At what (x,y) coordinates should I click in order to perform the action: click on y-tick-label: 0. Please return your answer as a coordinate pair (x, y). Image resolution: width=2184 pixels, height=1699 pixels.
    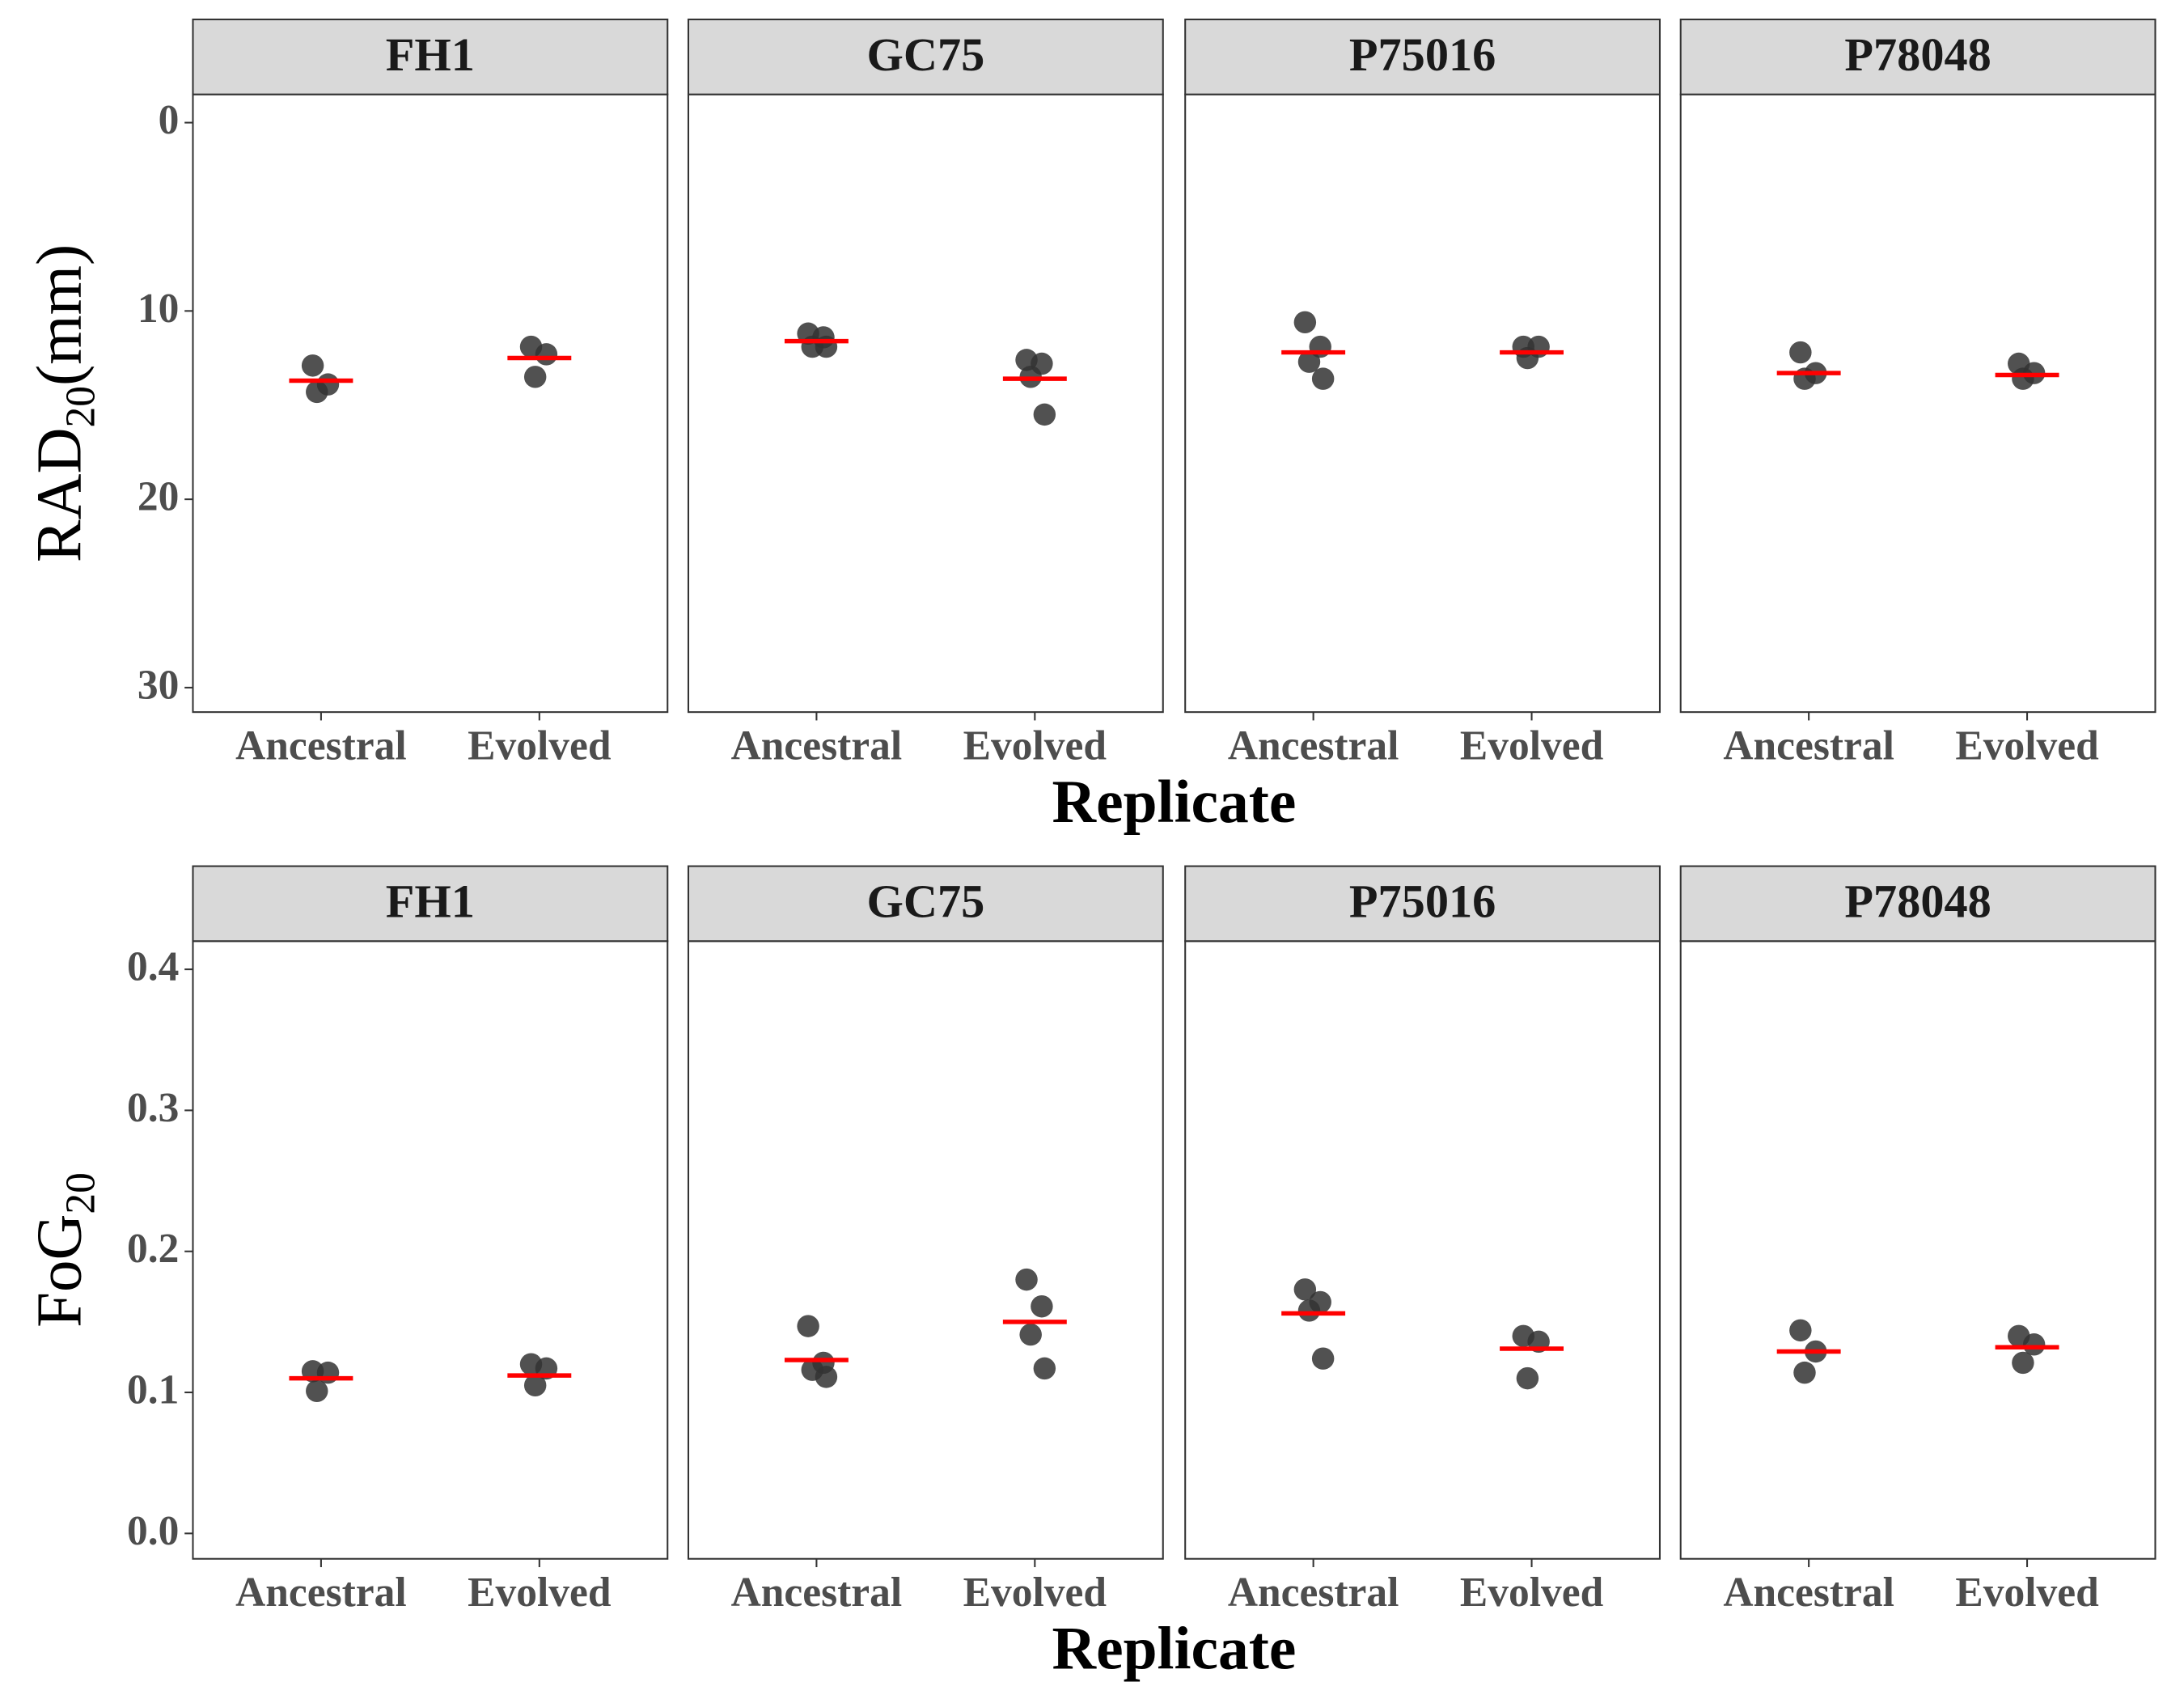
    Looking at the image, I should click on (169, 120).